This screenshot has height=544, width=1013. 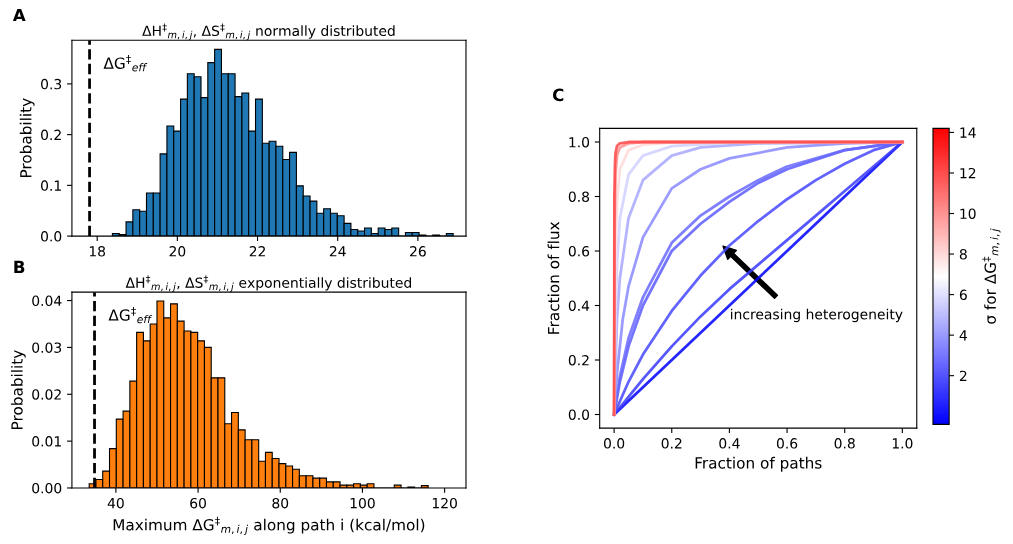 I want to click on y-tick-label: 0.8, so click(x=579, y=196).